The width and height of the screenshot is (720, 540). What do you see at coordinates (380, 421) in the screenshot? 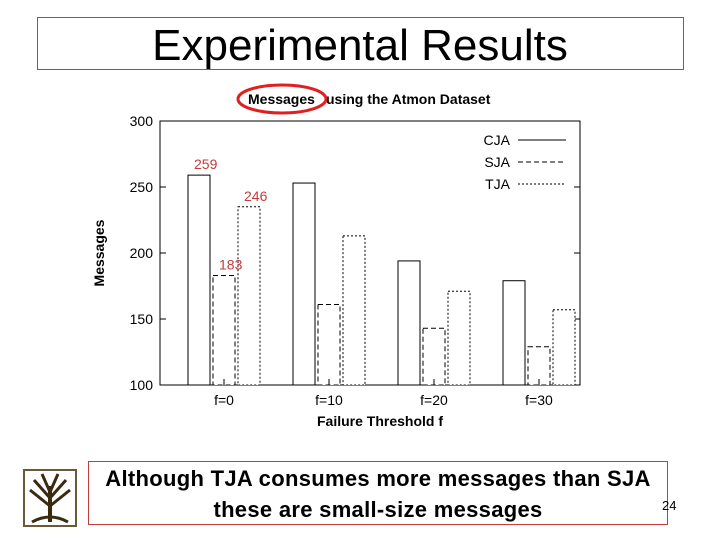
I see `x-axis-label: Failure Threshold f` at bounding box center [380, 421].